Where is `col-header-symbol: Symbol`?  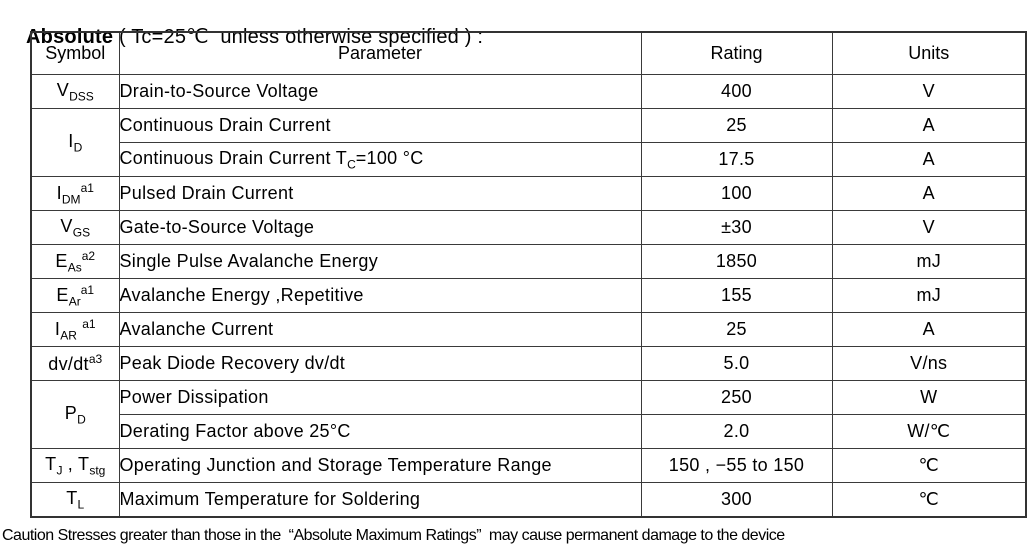 col-header-symbol: Symbol is located at coordinates (75, 53).